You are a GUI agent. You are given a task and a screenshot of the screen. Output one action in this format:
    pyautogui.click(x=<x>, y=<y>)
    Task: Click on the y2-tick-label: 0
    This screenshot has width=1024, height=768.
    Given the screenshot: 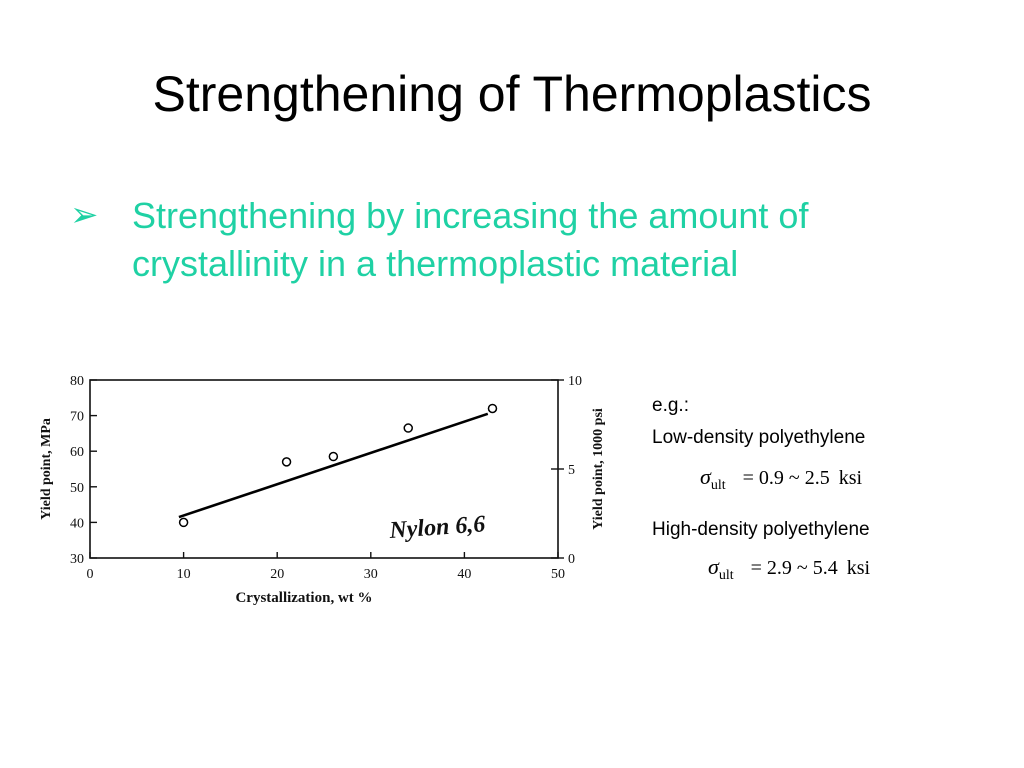 What is the action you would take?
    pyautogui.click(x=571, y=559)
    